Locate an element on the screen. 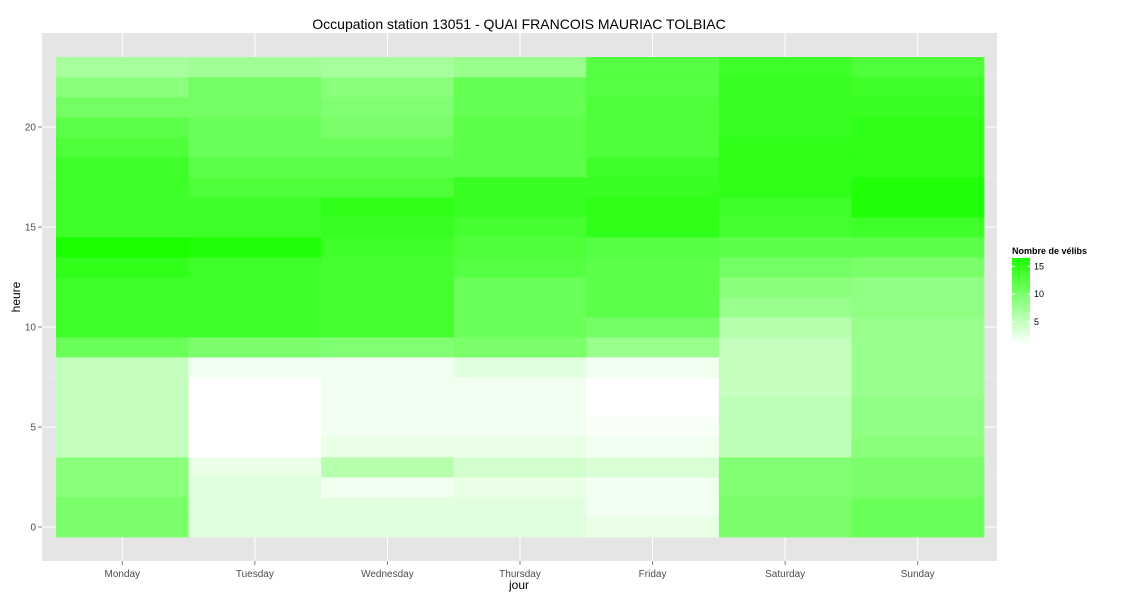  y-tick-label: 20 is located at coordinates (31, 128).